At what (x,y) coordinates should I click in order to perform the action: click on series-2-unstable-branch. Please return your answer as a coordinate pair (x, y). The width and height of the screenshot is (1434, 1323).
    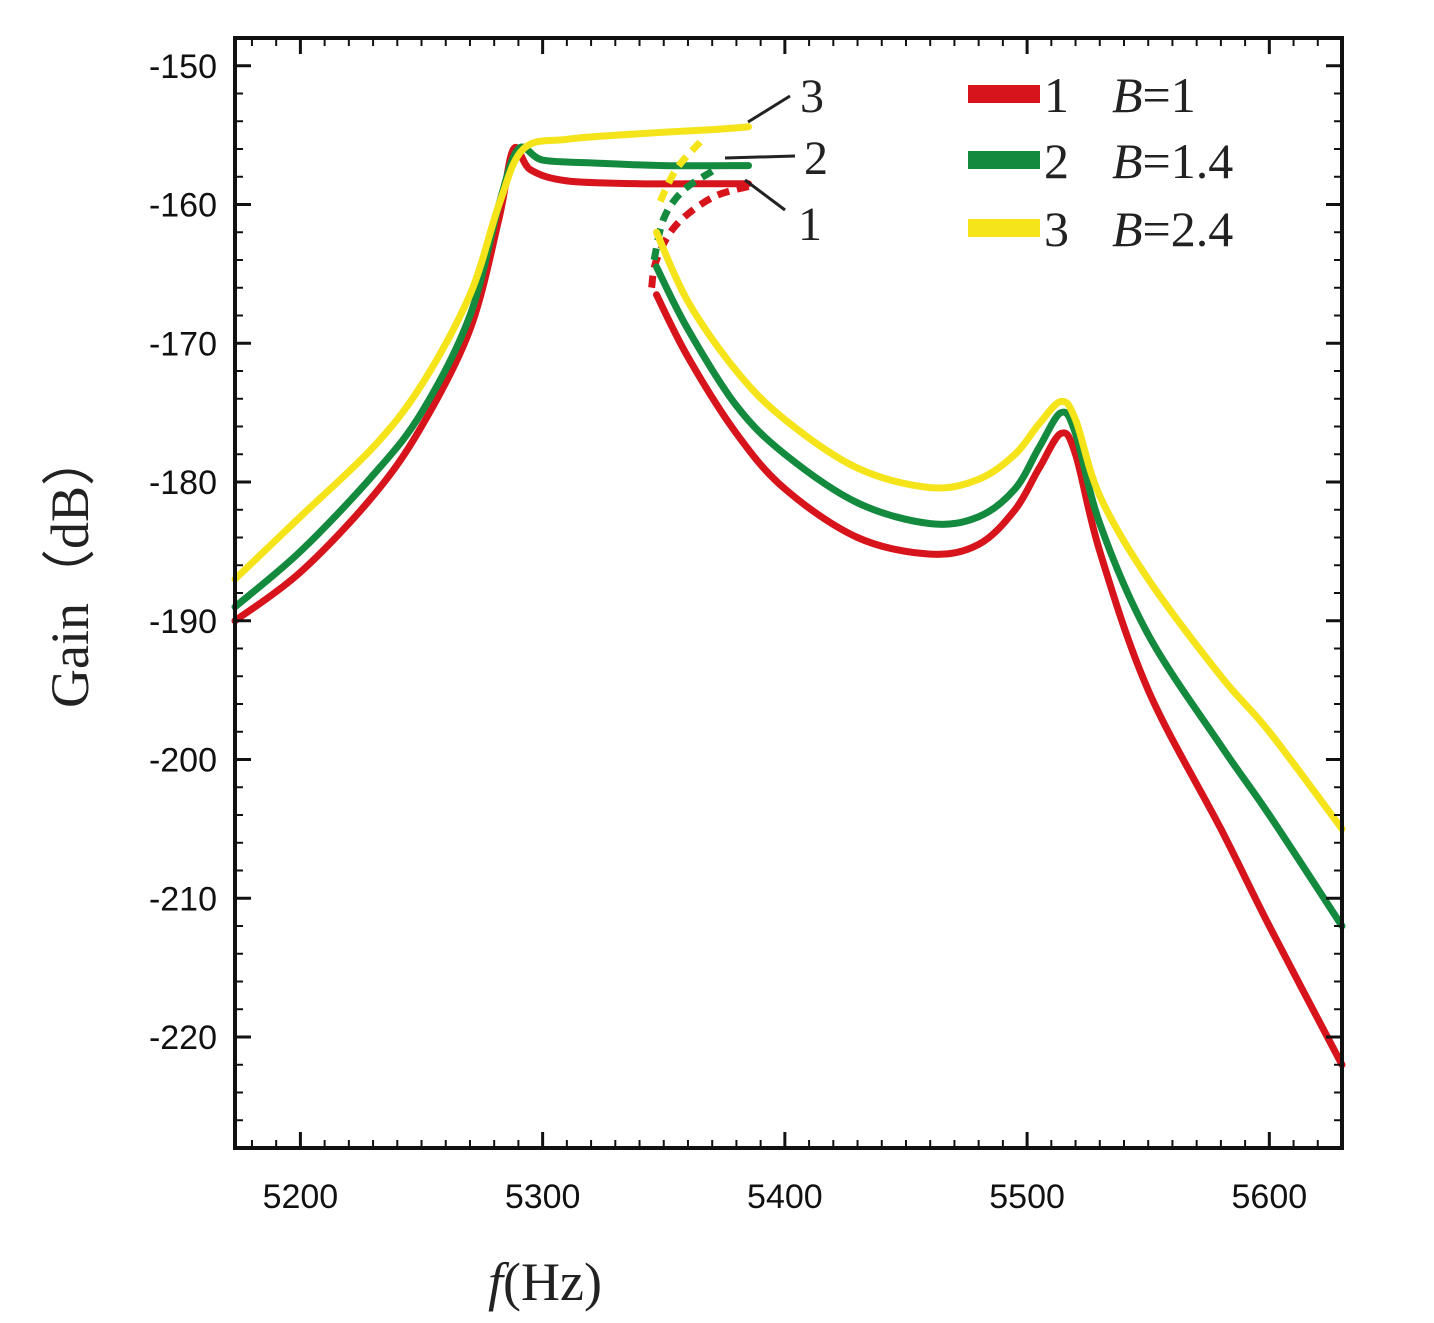
    Looking at the image, I should click on (682, 214).